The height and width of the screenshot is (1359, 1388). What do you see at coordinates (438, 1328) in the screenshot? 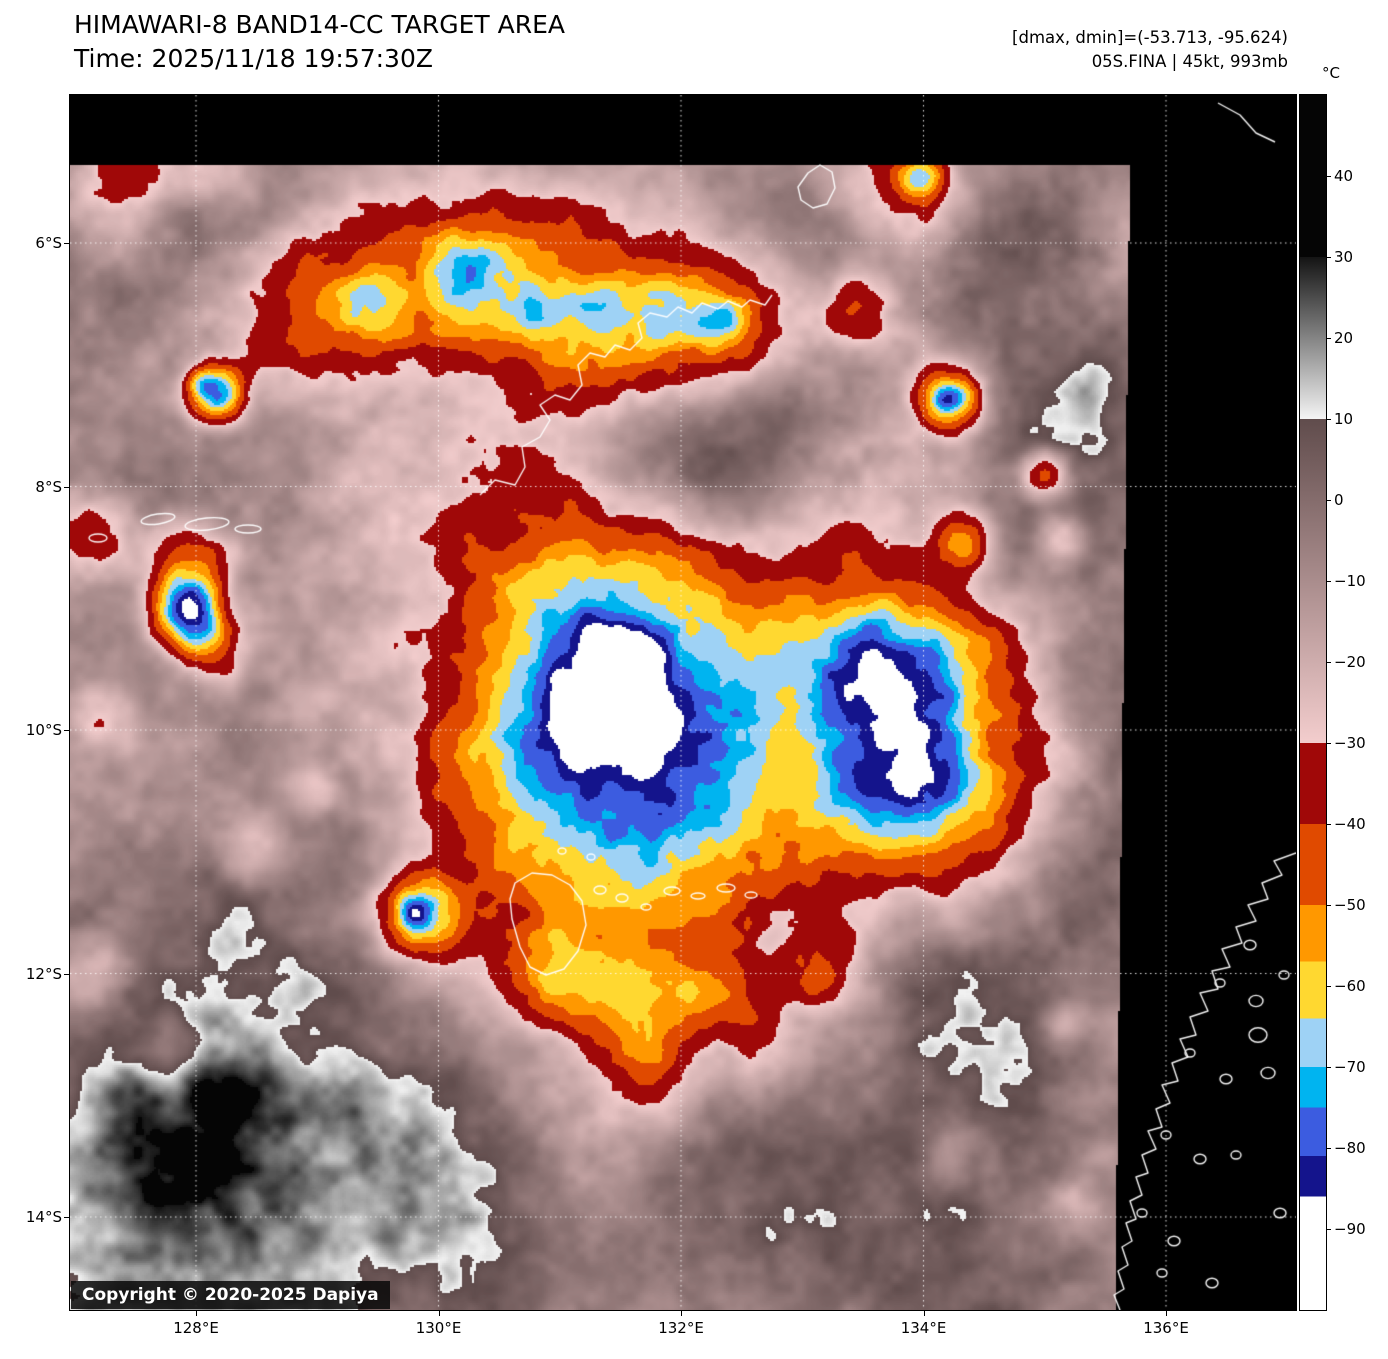
I see `lon-tick-label: 130°E` at bounding box center [438, 1328].